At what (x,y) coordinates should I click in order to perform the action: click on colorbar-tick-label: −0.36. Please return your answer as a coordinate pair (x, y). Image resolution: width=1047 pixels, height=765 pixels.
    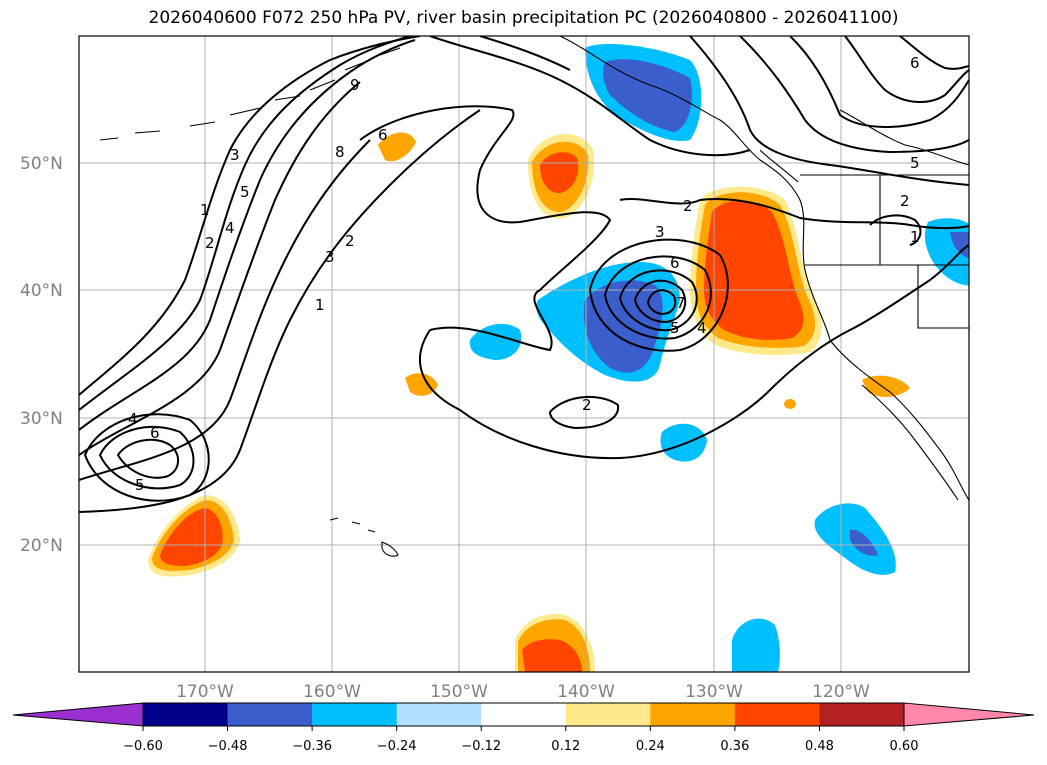
    Looking at the image, I should click on (312, 746).